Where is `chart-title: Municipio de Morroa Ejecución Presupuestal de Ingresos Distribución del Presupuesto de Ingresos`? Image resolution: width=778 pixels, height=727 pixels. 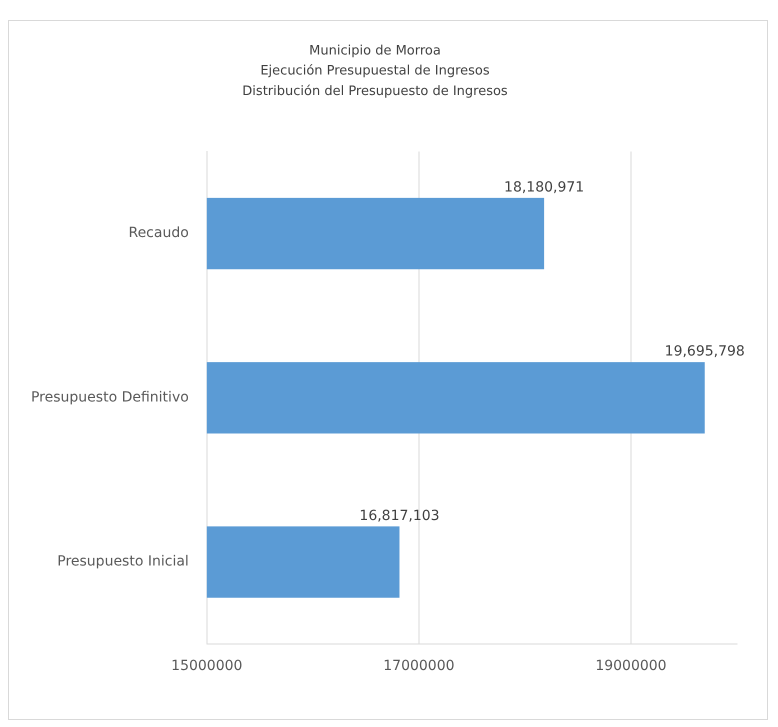 chart-title: Municipio de Morroa Ejecución Presupuestal de Ingresos Distribución del Presupuesto de Ingresos is located at coordinates (375, 71).